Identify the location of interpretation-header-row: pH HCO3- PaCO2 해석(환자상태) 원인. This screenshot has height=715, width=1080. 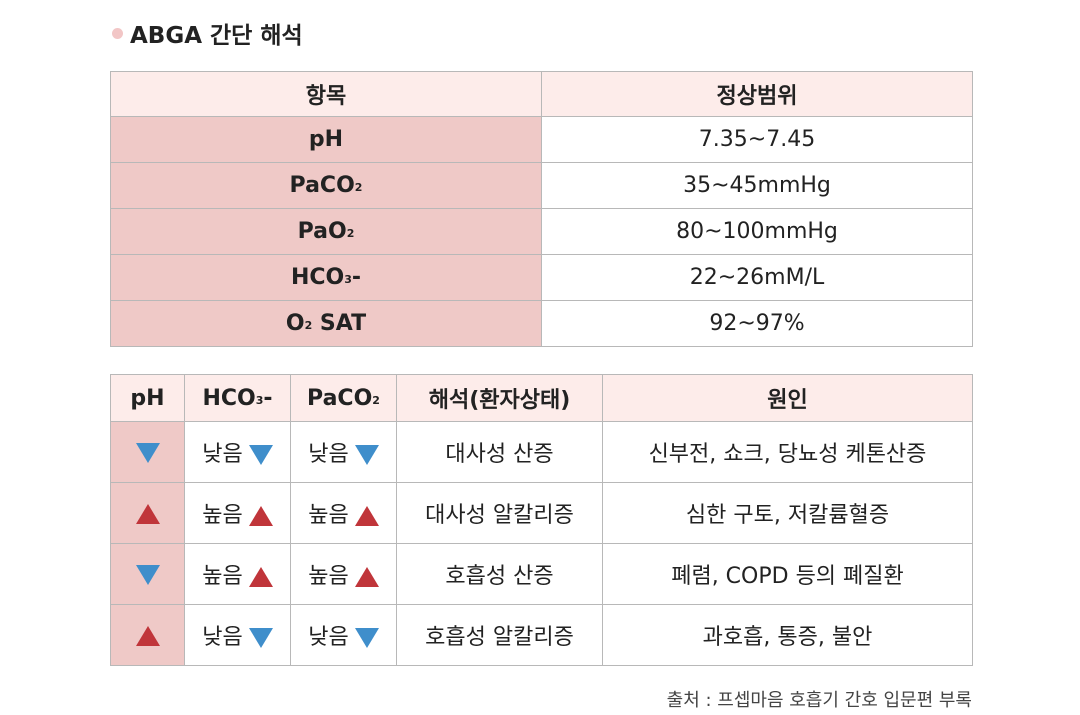
(541, 398).